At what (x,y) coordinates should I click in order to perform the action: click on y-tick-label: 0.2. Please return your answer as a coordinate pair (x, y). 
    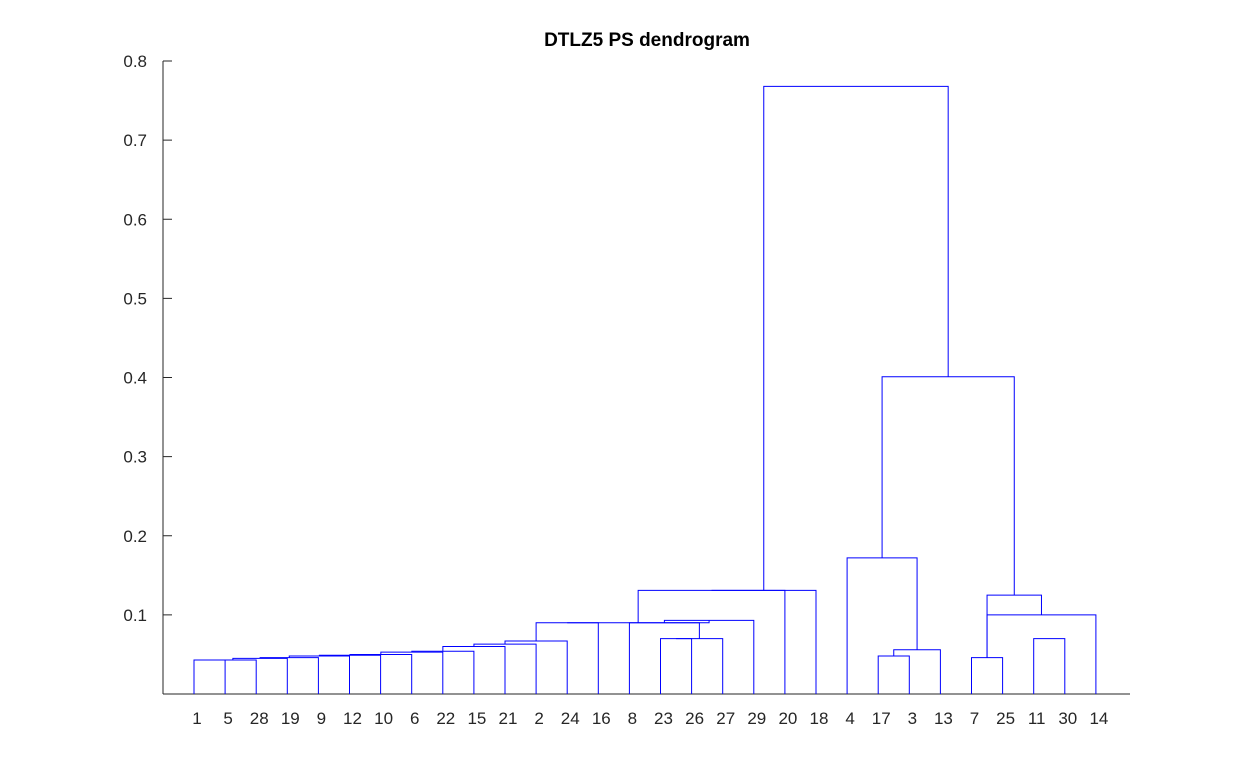
    Looking at the image, I should click on (135, 536).